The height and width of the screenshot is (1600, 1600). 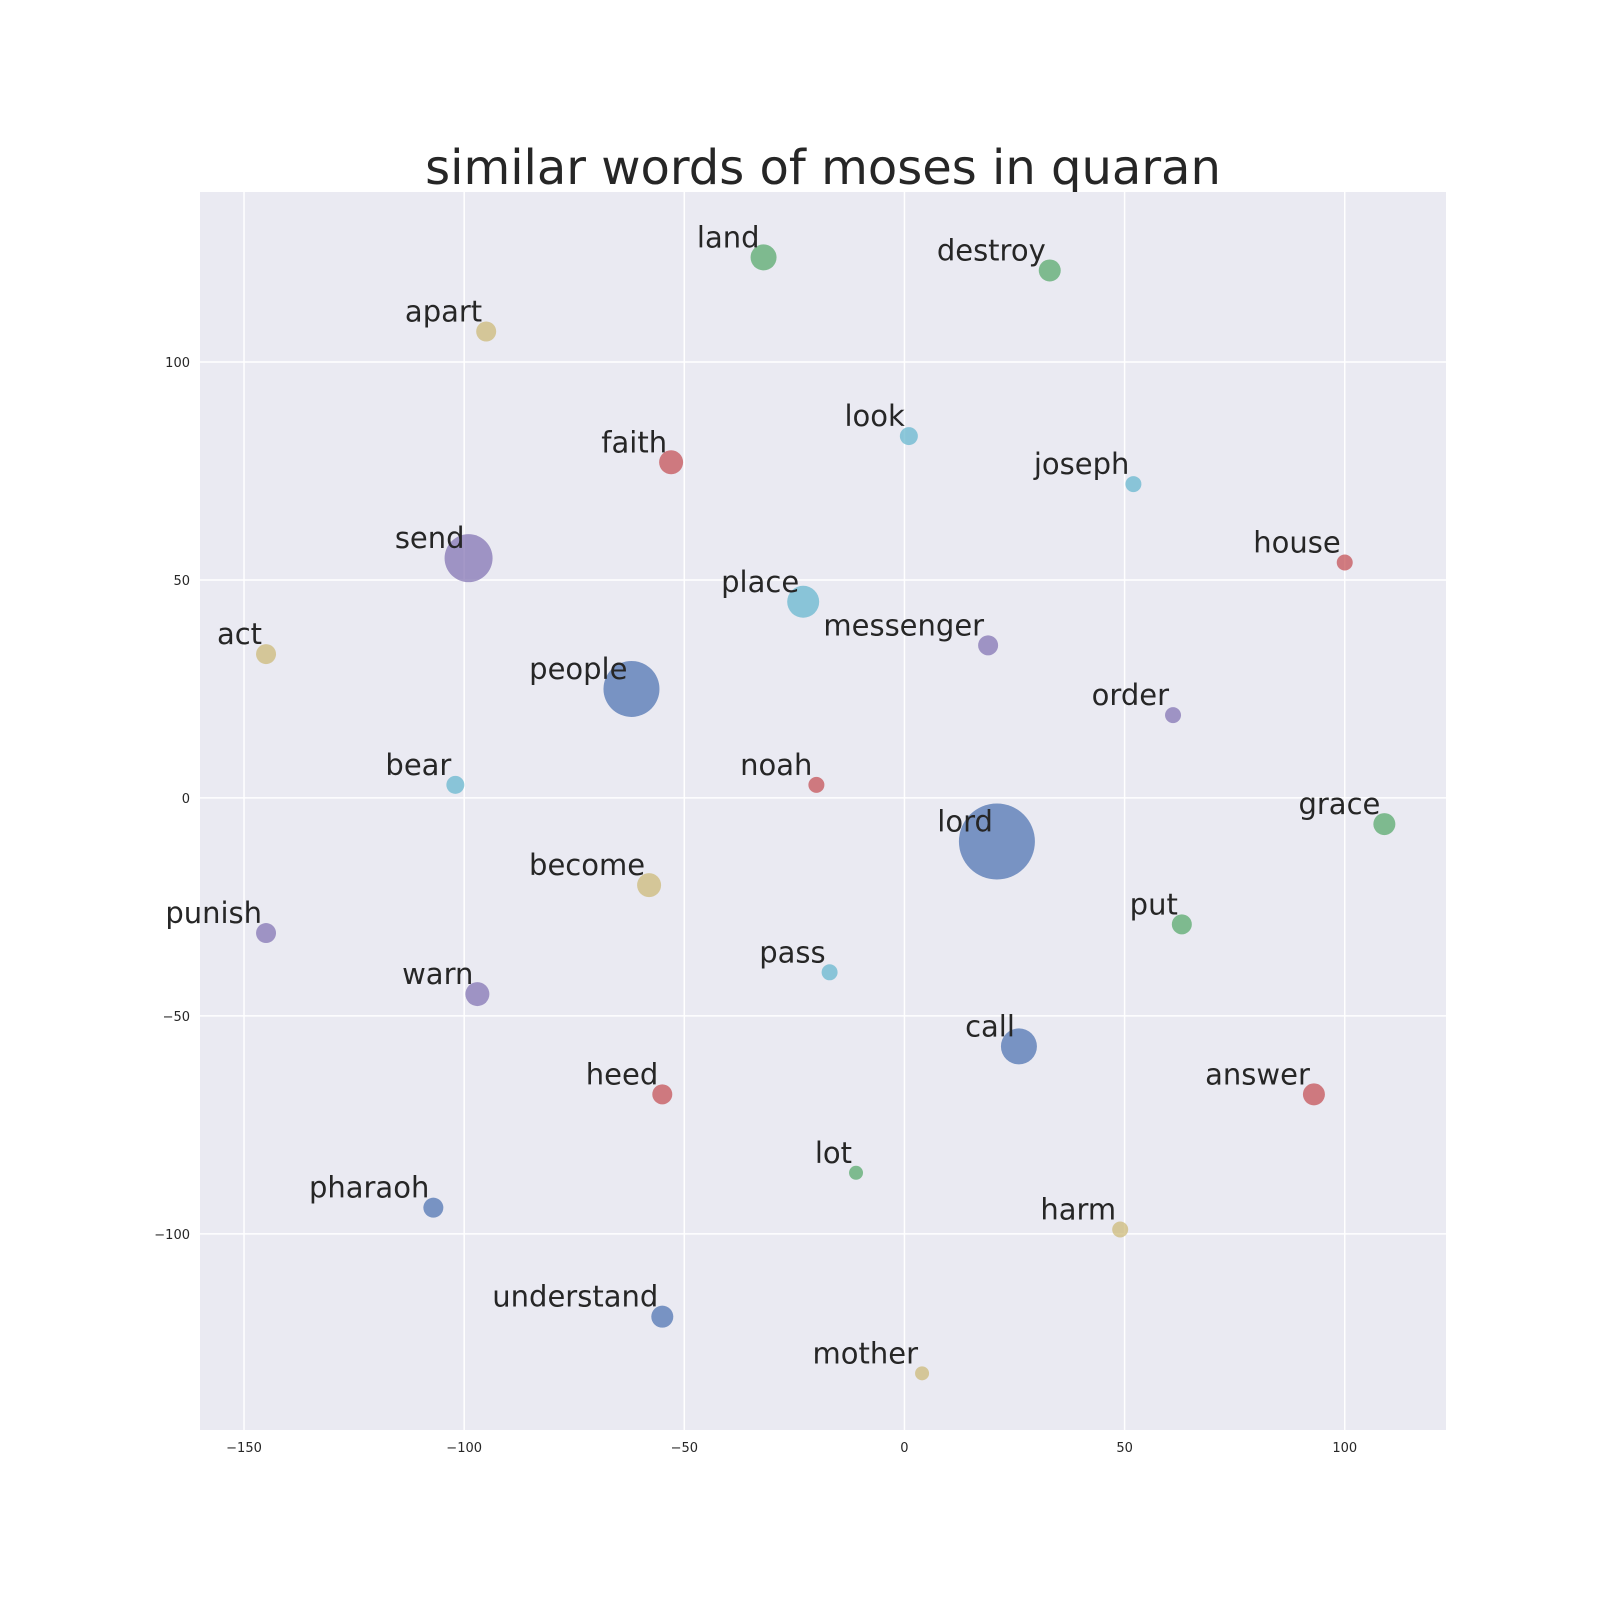 I want to click on point-answer, so click(x=1313, y=1094).